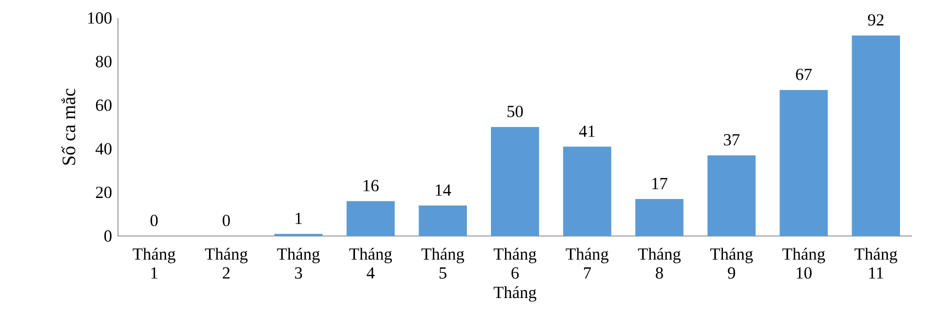 The height and width of the screenshot is (326, 934). I want to click on x-tick-label: Tháng 4, so click(370, 263).